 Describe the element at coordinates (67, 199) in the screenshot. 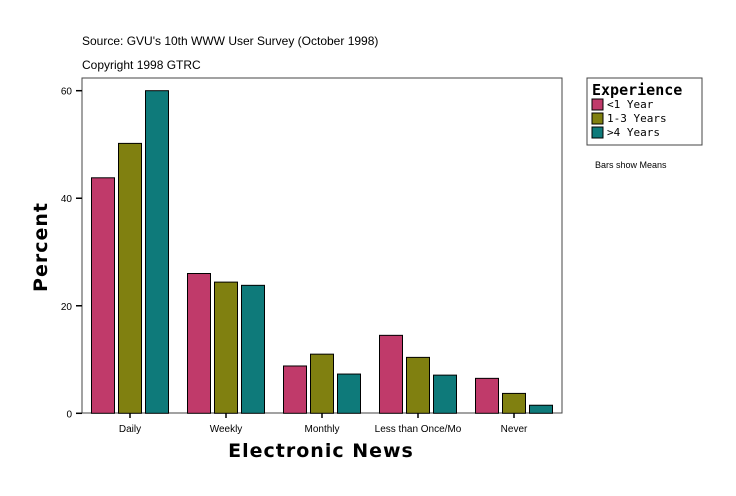

I see `y-tick-label: 40` at that location.